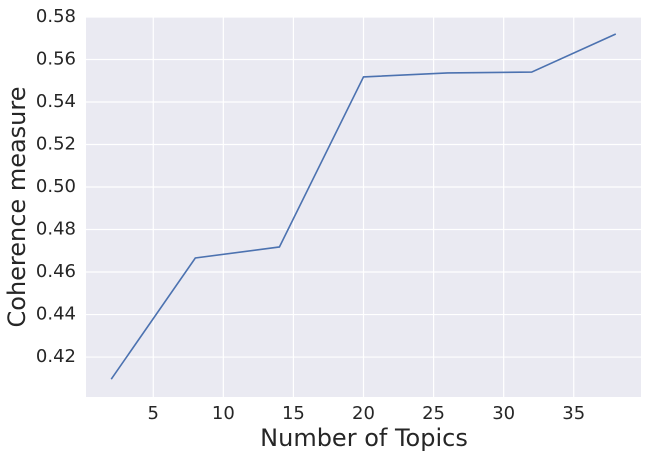  Describe the element at coordinates (56, 144) in the screenshot. I see `y-tick-label: 0.52` at that location.